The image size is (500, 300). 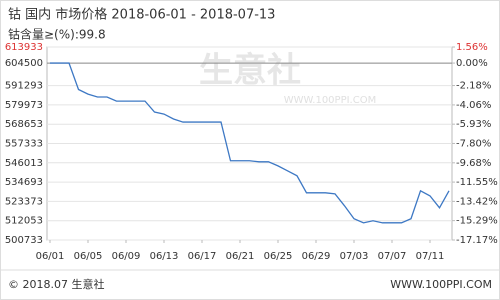 What do you see at coordinates (316, 256) in the screenshot?
I see `x-tick-label: 06/29` at bounding box center [316, 256].